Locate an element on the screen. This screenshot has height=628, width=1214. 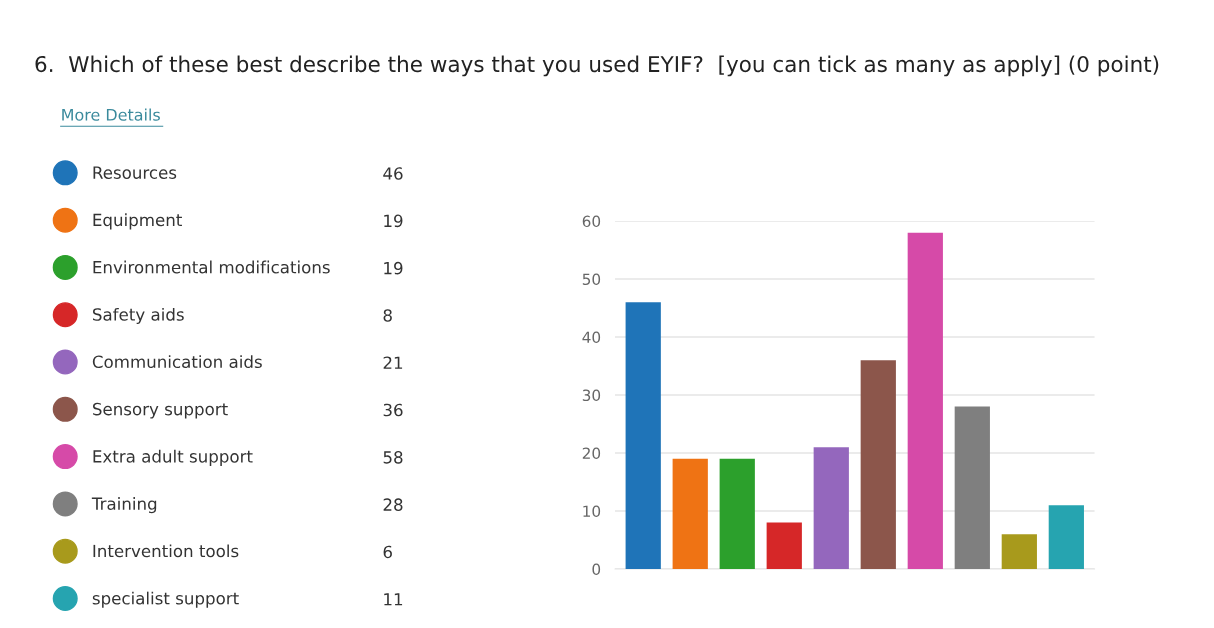
y-tick-label: 50 is located at coordinates (591, 279).